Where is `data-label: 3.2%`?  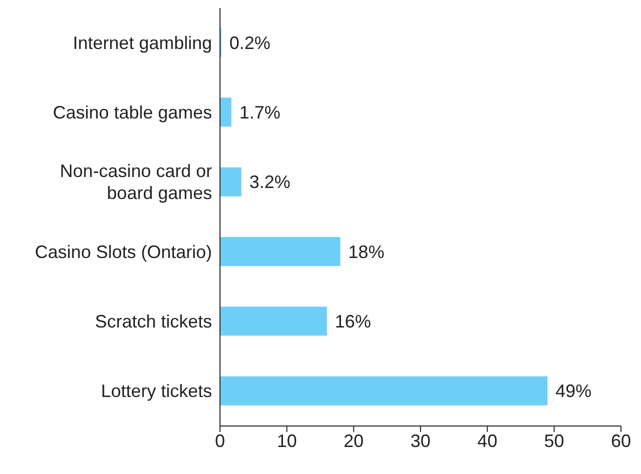
data-label: 3.2% is located at coordinates (269, 182).